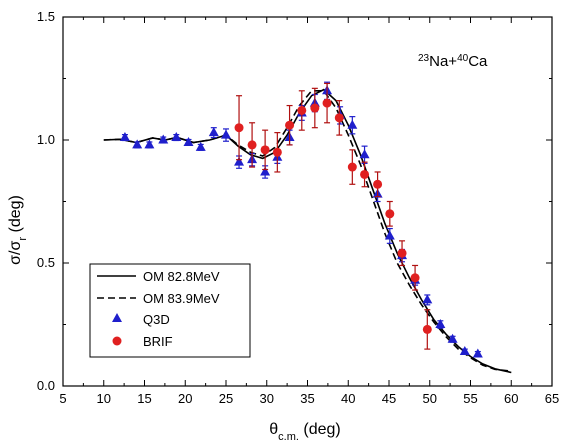 This screenshot has height=446, width=570. Describe the element at coordinates (117, 341) in the screenshot. I see `legend-marker-circle` at that location.